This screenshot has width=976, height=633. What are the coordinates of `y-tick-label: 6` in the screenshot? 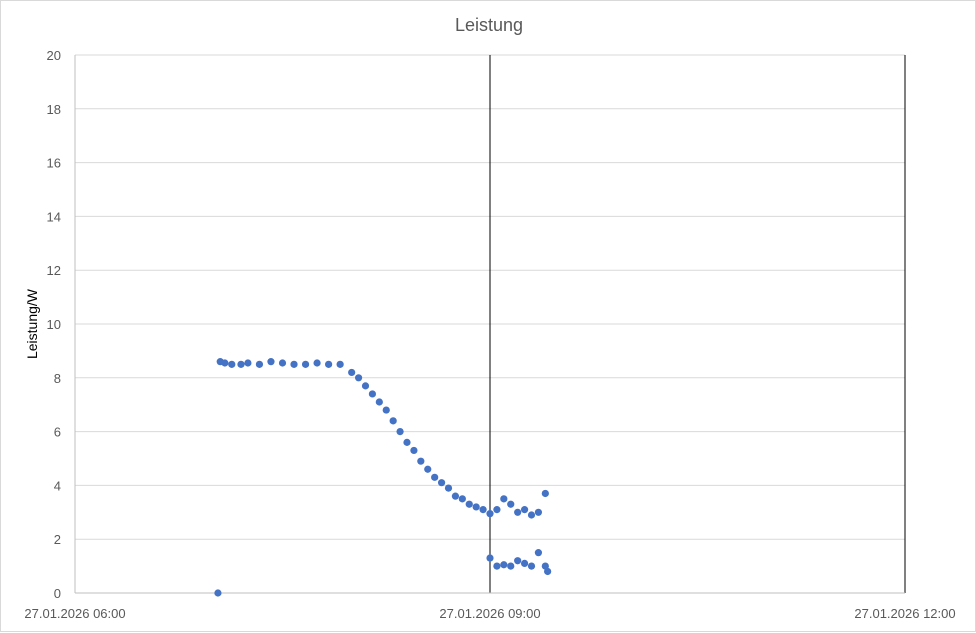 It's located at (57, 432).